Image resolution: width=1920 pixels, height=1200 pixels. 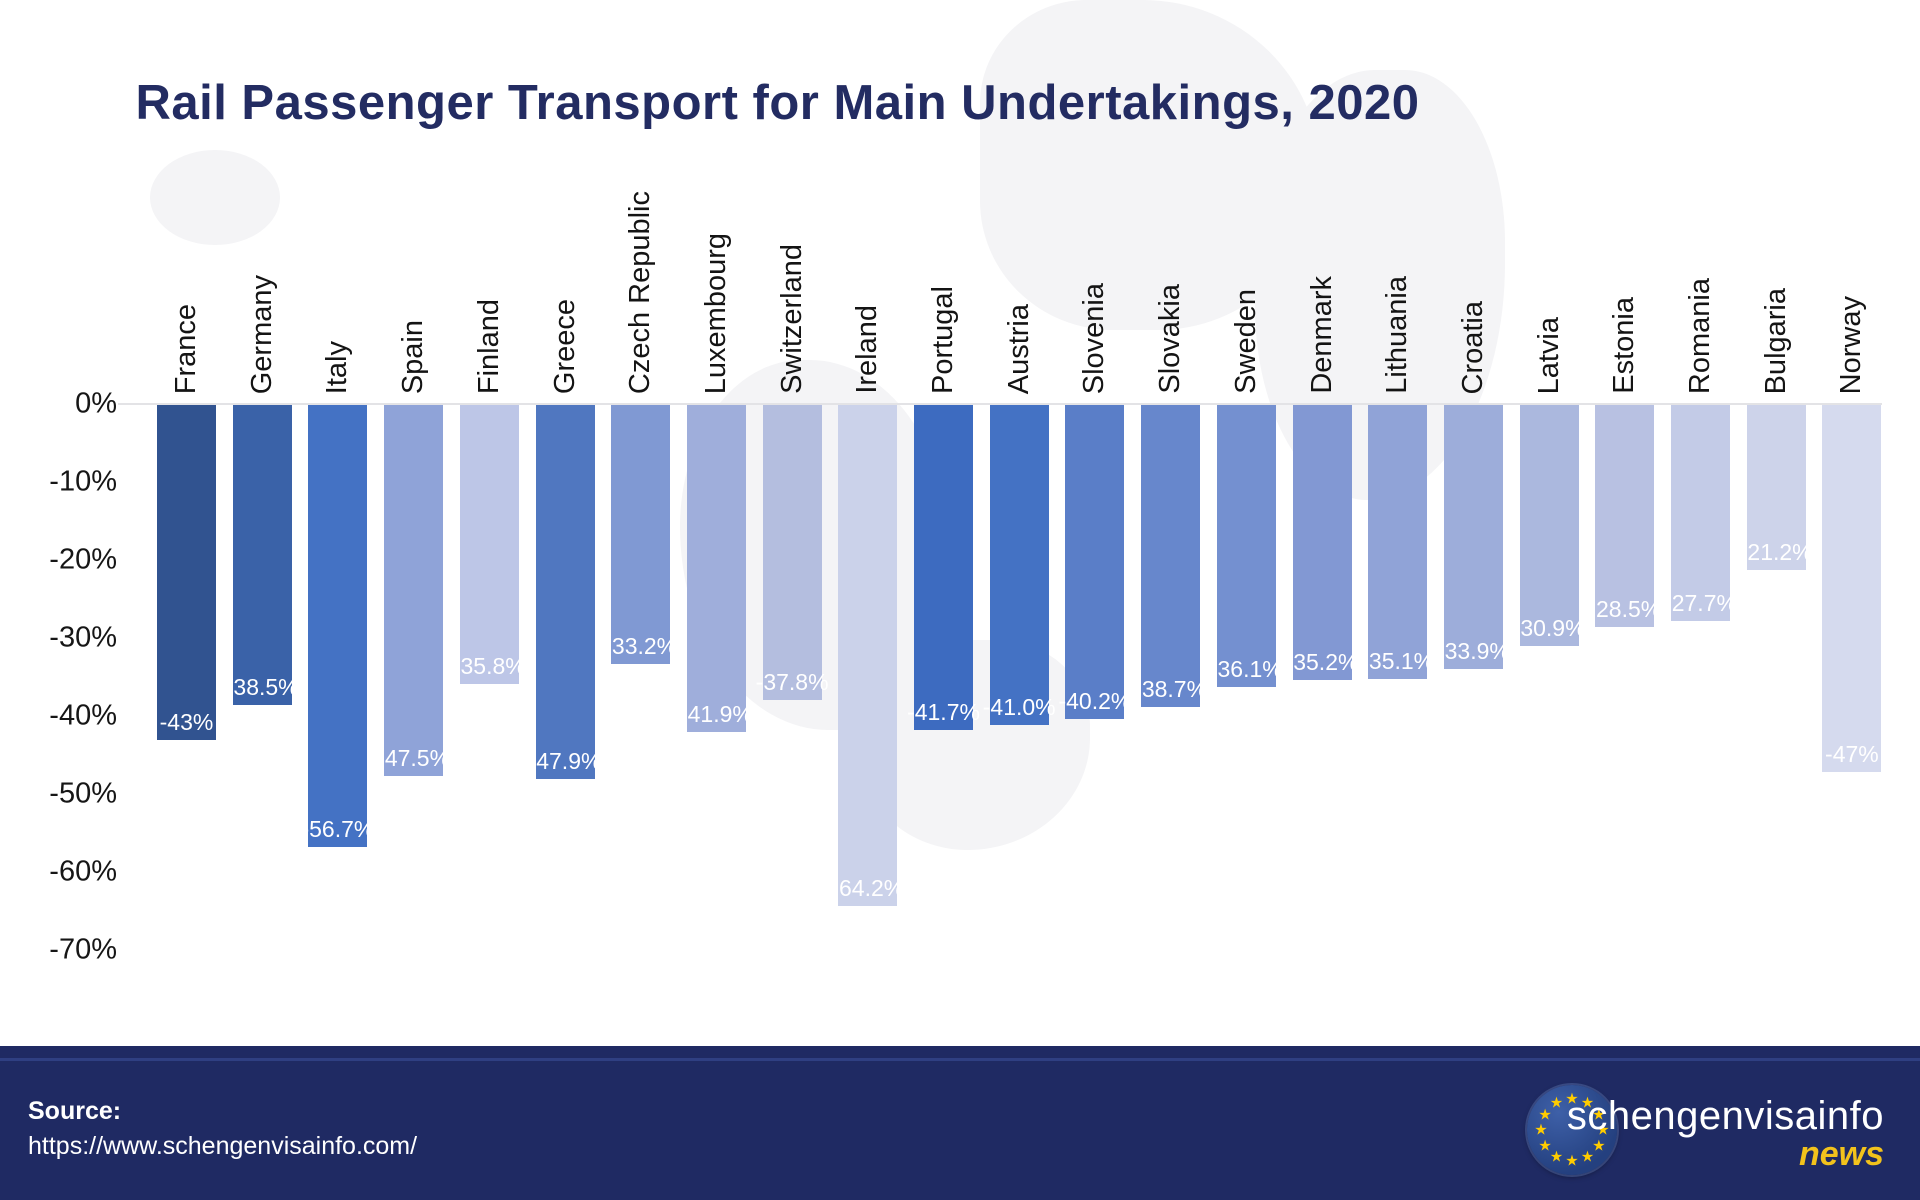 What do you see at coordinates (943, 568) in the screenshot?
I see `bar-portugal` at bounding box center [943, 568].